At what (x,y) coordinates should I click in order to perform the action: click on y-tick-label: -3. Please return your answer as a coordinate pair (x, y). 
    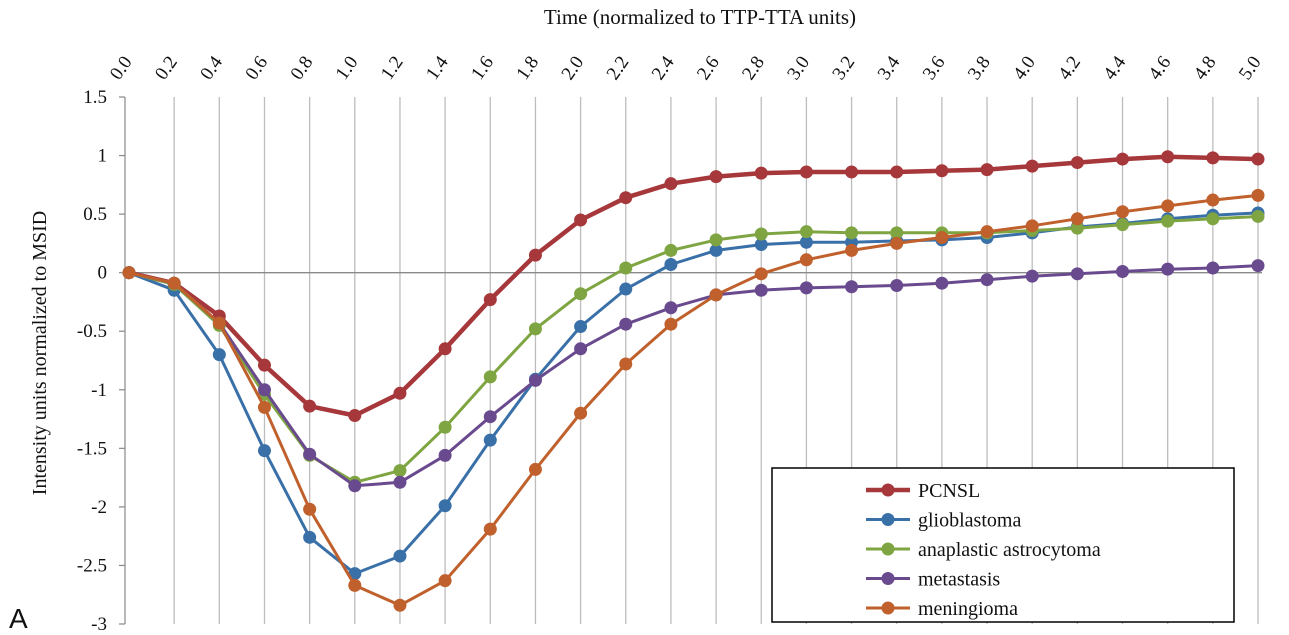
    Looking at the image, I should click on (99, 624).